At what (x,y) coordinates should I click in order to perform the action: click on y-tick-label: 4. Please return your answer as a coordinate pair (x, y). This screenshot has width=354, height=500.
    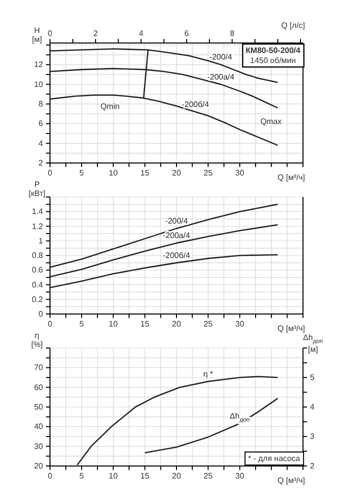
    Looking at the image, I should click on (41, 143).